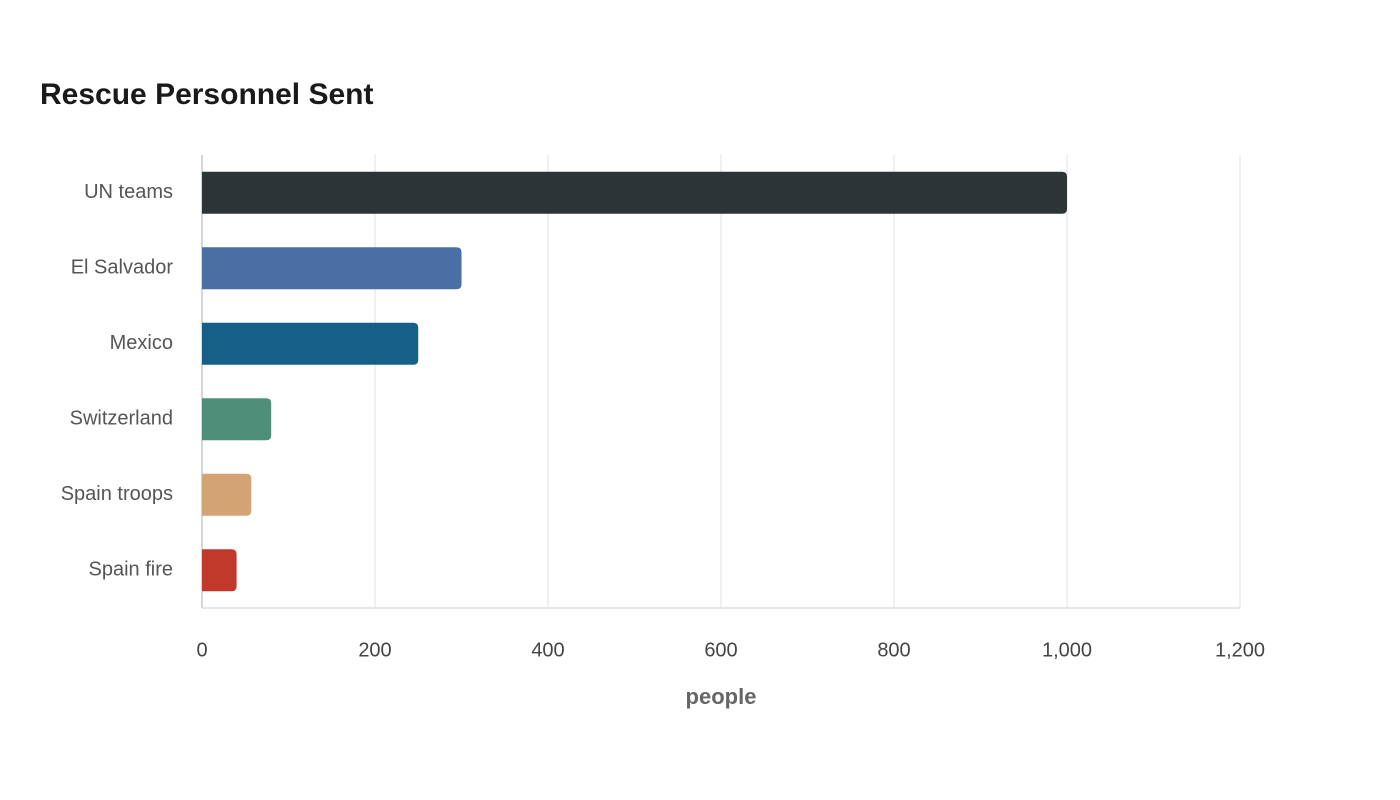 This screenshot has width=1400, height=800. Describe the element at coordinates (121, 419) in the screenshot. I see `y-tick-label: Switzerland` at that location.